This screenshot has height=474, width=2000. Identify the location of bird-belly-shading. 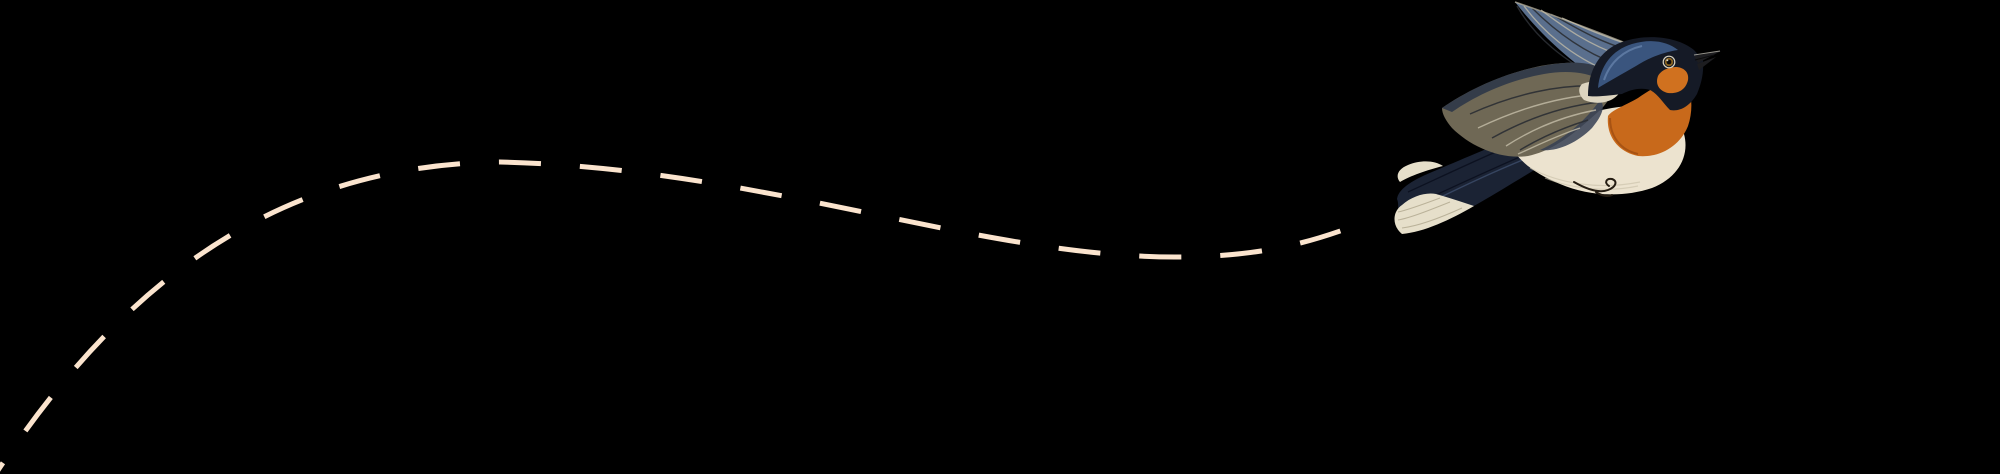
(1585, 178).